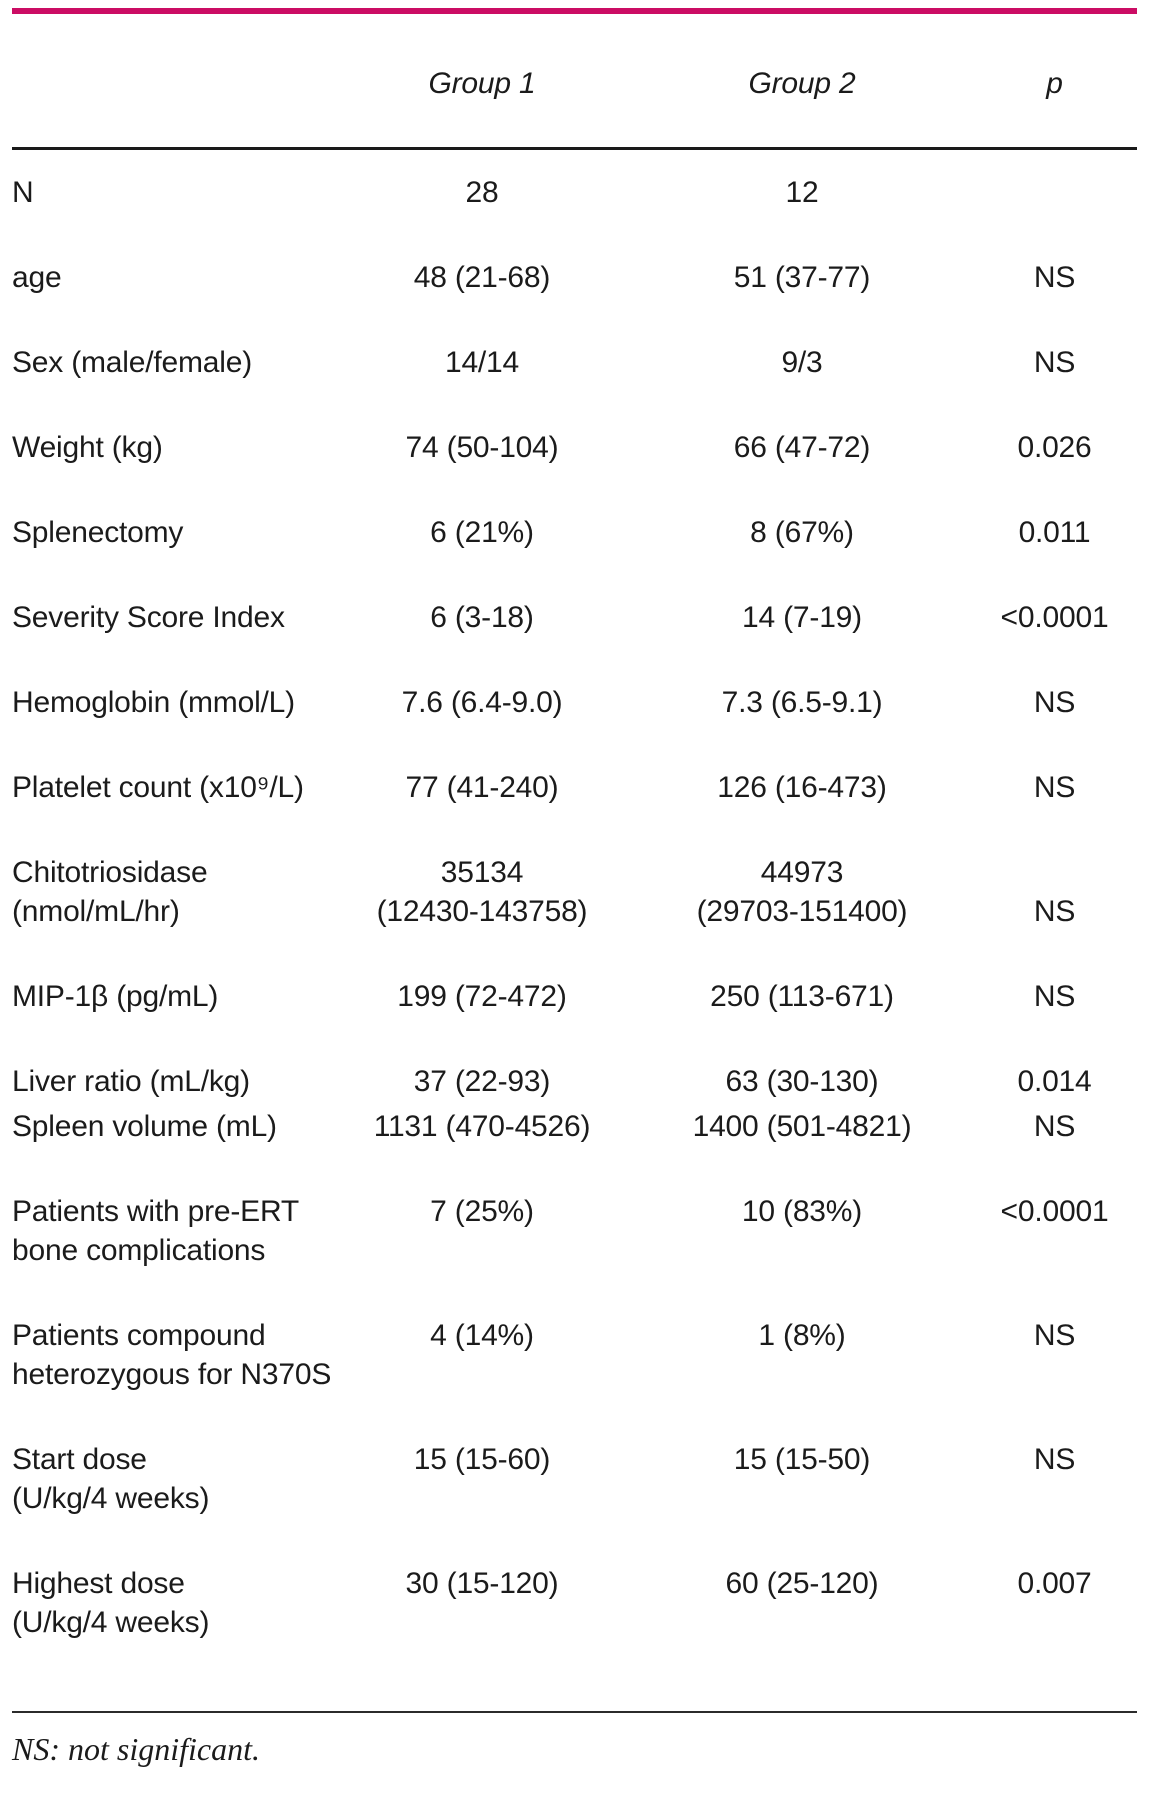 Image resolution: width=1150 pixels, height=1808 pixels. I want to click on group1-value: 14/14, so click(482, 362).